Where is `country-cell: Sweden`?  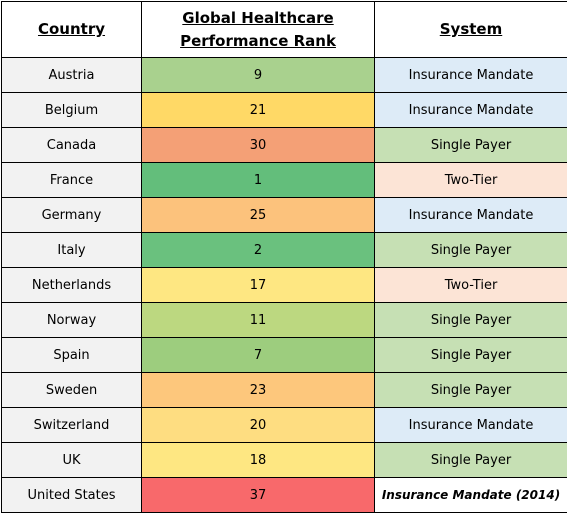 country-cell: Sweden is located at coordinates (71, 390).